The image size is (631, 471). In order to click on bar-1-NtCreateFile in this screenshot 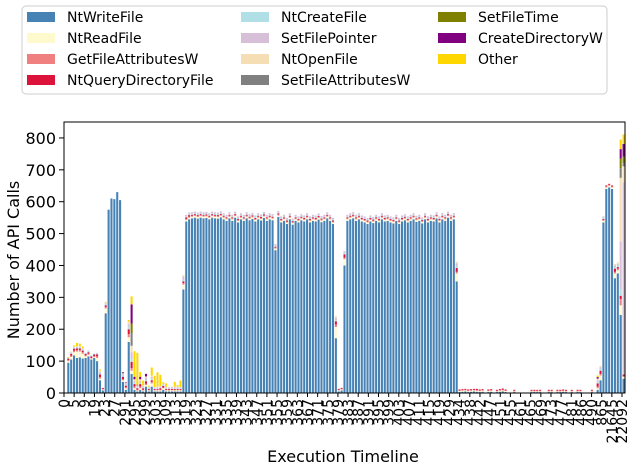, I will do `click(68, 358)`.